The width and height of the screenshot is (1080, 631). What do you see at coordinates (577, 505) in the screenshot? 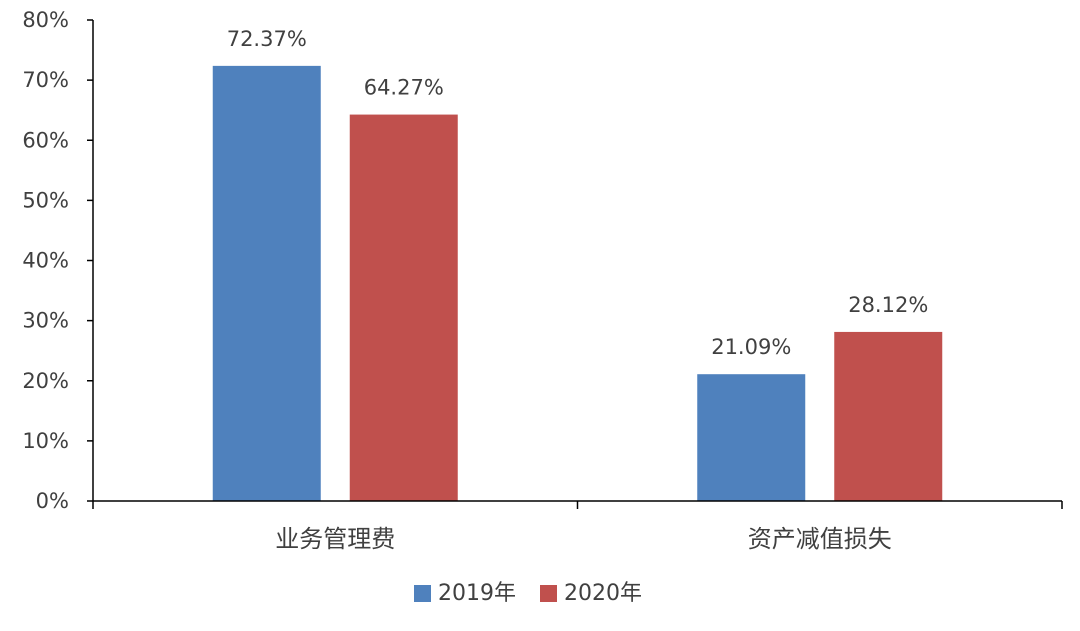
I see `x-axis-ticks` at bounding box center [577, 505].